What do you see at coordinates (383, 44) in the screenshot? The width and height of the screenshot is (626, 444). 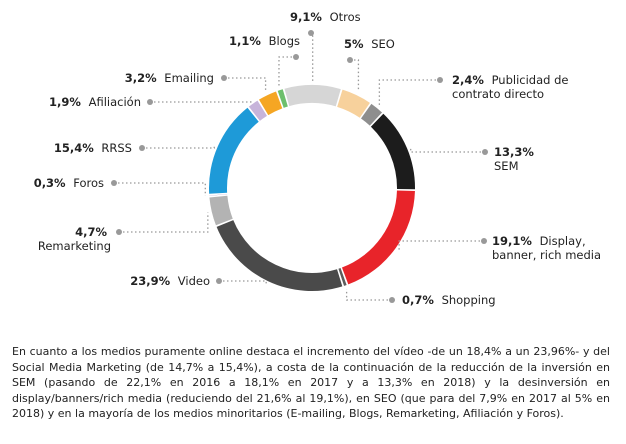 I see `category-label: SEO` at bounding box center [383, 44].